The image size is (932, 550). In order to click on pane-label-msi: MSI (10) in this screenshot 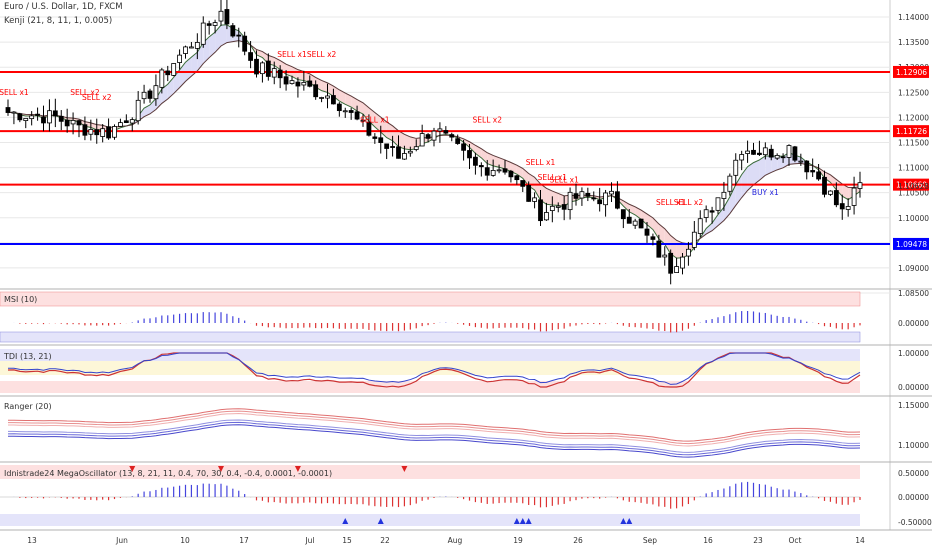, I will do `click(21, 299)`.